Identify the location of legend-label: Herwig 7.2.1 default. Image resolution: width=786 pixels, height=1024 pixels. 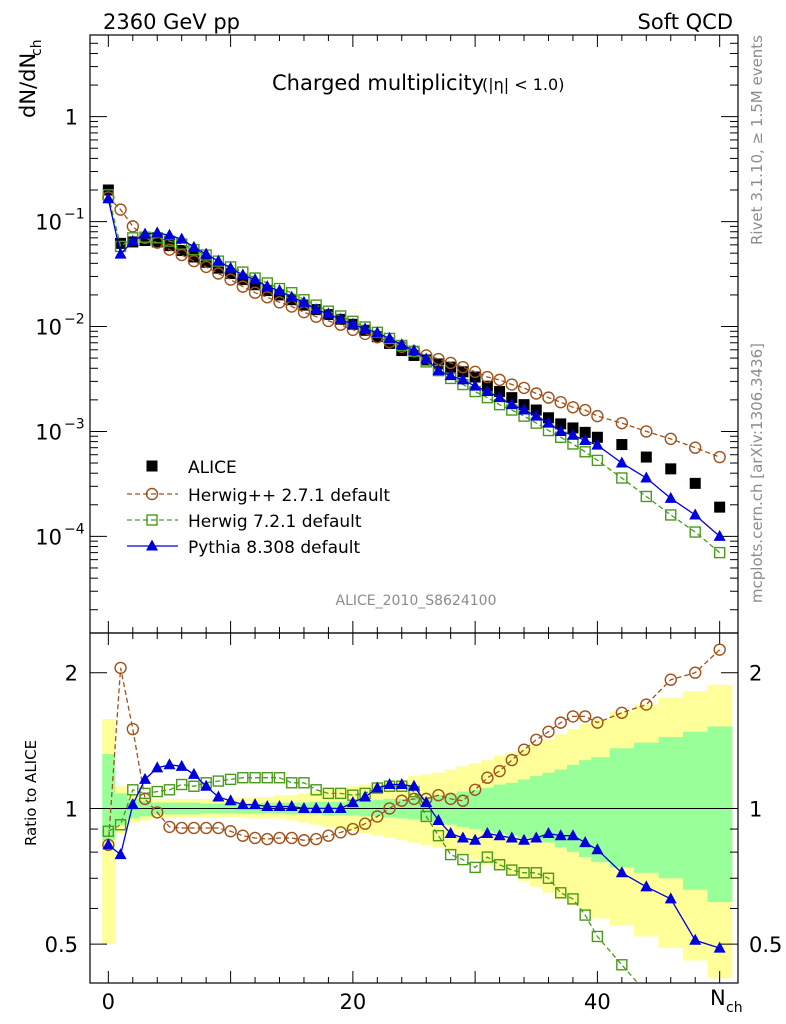
(275, 522).